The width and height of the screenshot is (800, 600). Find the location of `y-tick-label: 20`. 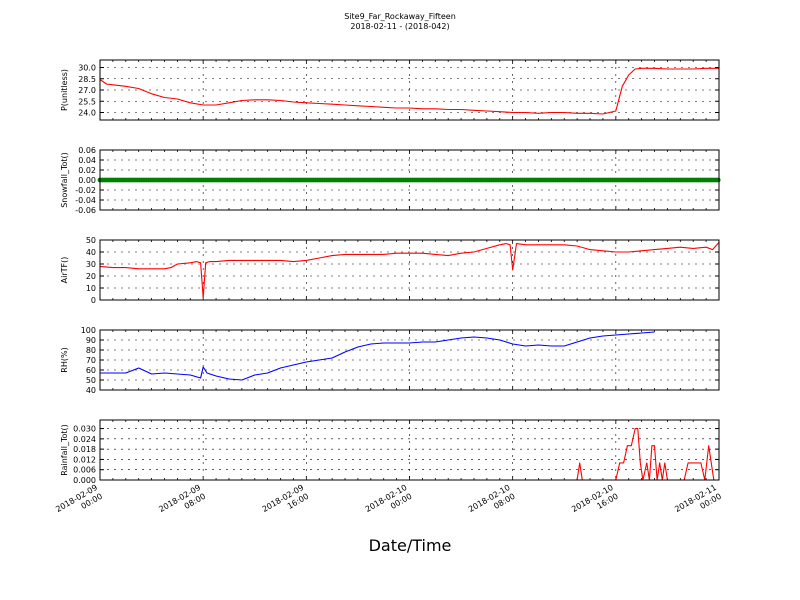

y-tick-label: 20 is located at coordinates (91, 276).